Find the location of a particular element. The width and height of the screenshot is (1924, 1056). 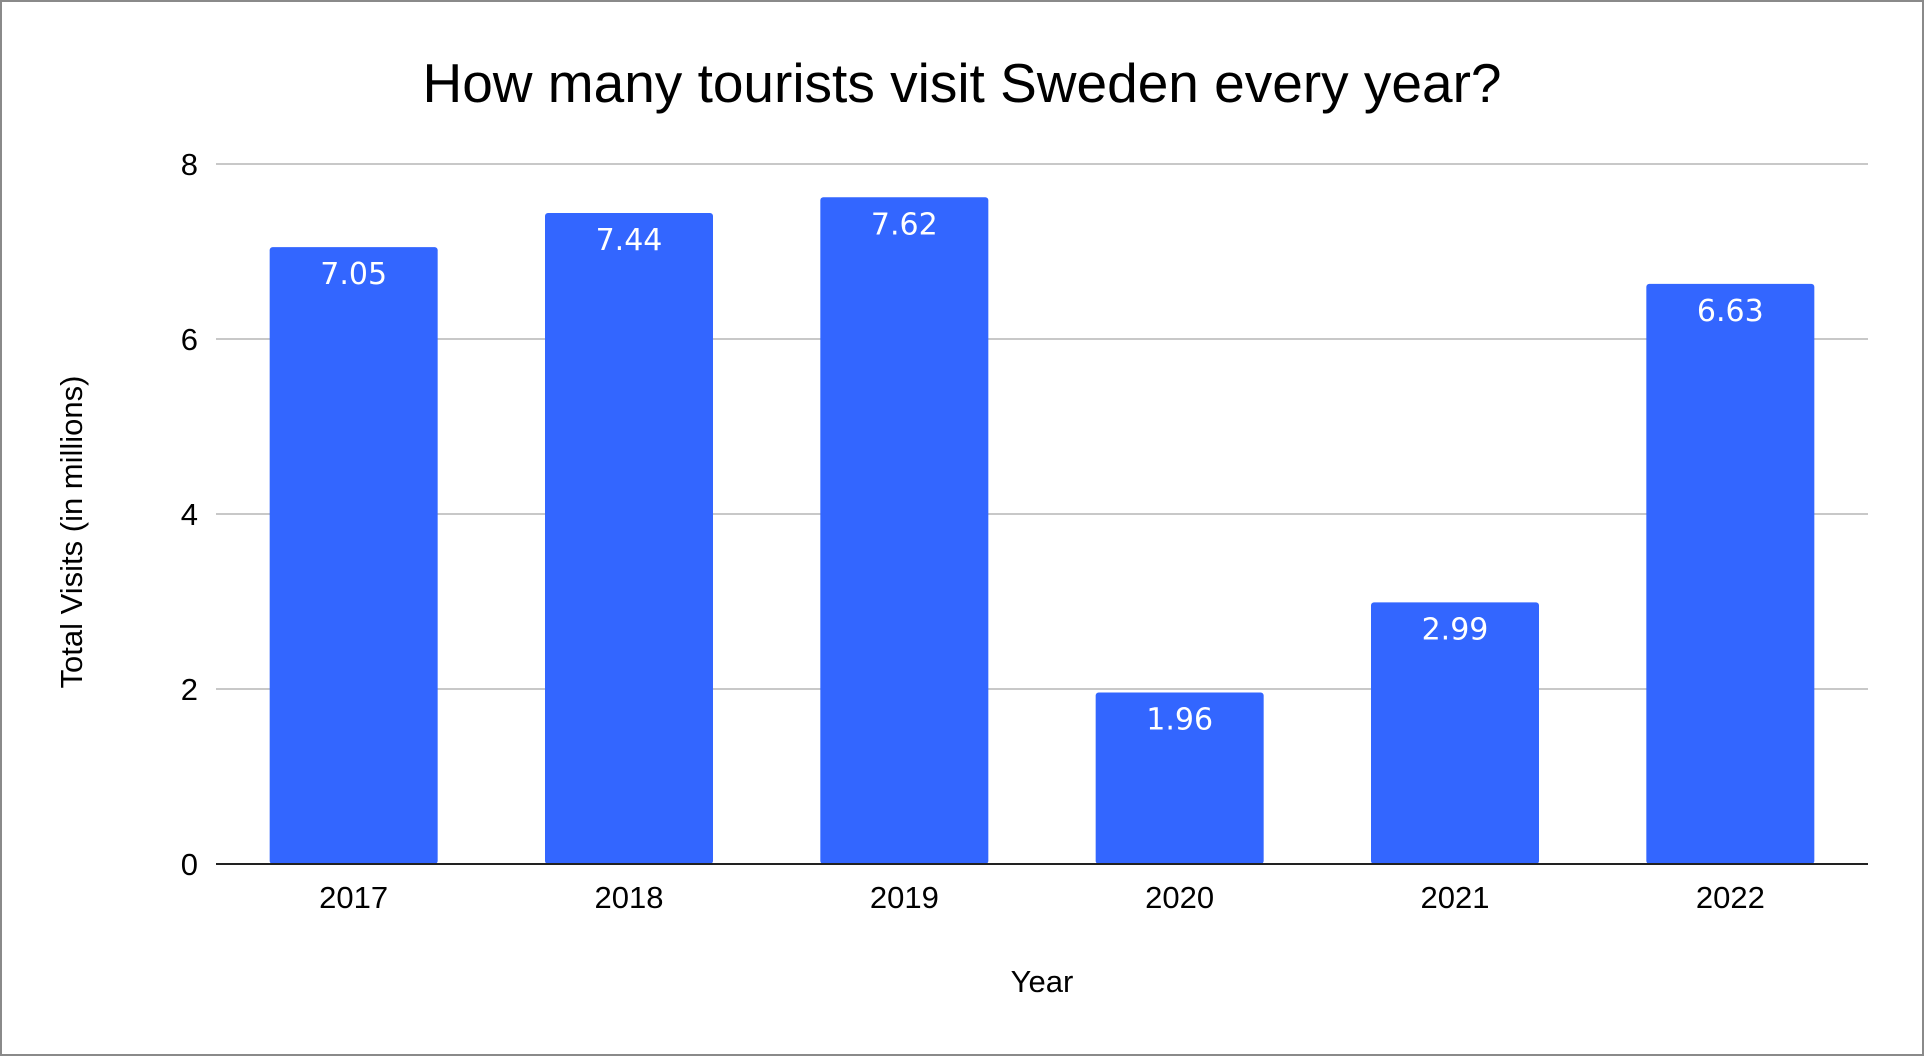

y-axis-ticks: 0 2 4 6 8 is located at coordinates (189, 514).